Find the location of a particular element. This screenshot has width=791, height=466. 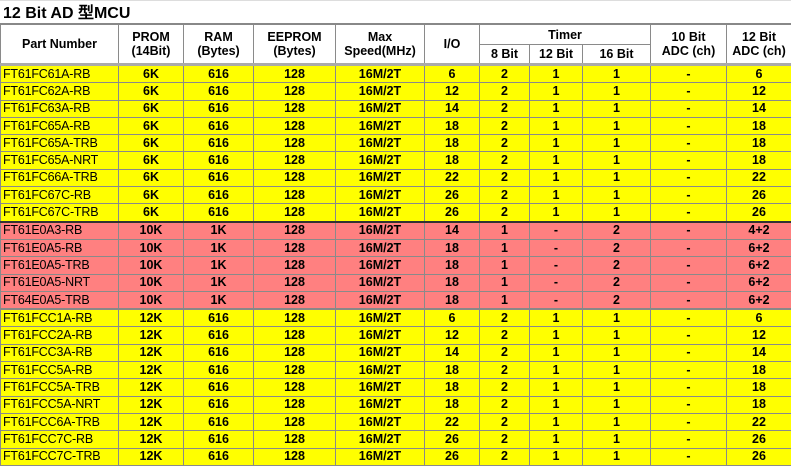

cell-part-number: FT61FC65A-RB is located at coordinates (60, 125).